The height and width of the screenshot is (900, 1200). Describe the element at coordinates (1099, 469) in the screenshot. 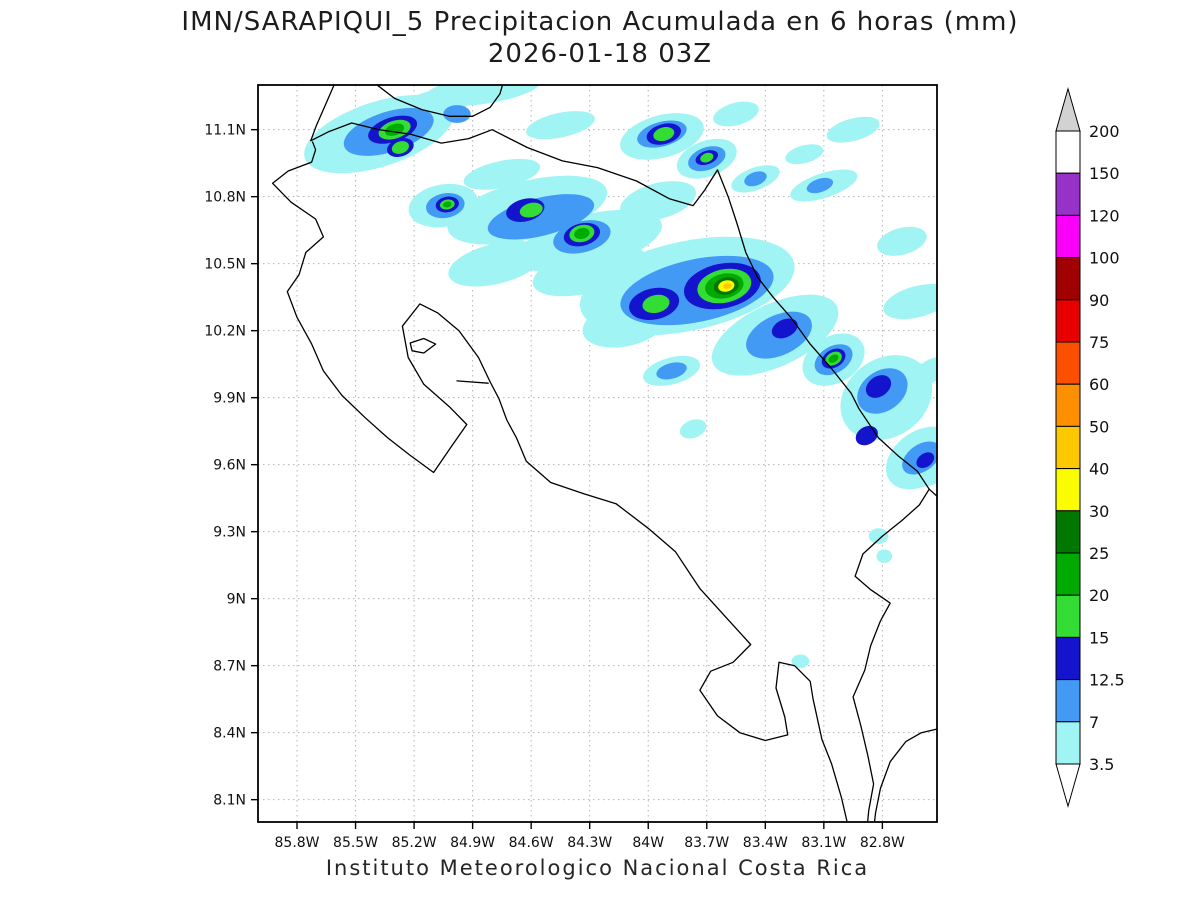

I see `colorbar-label: 40` at that location.